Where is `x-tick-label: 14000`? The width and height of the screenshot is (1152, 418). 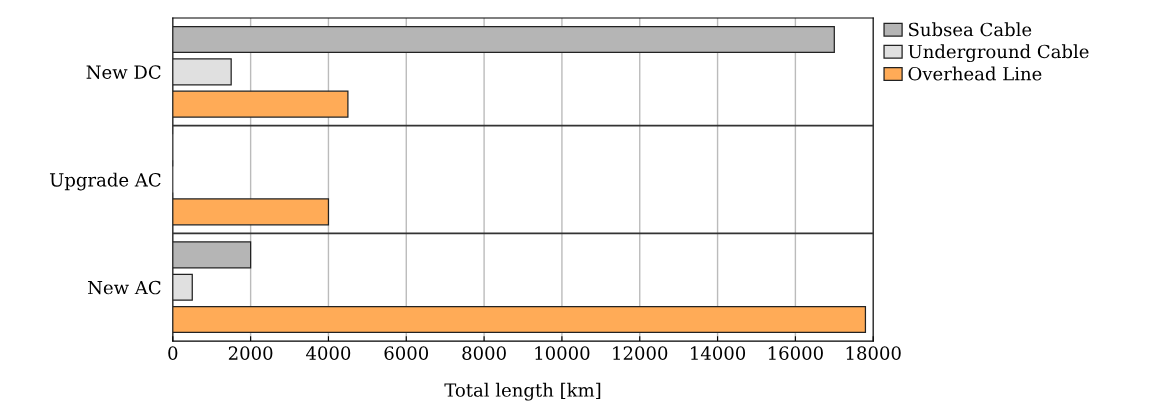
x-tick-label: 14000 is located at coordinates (718, 353).